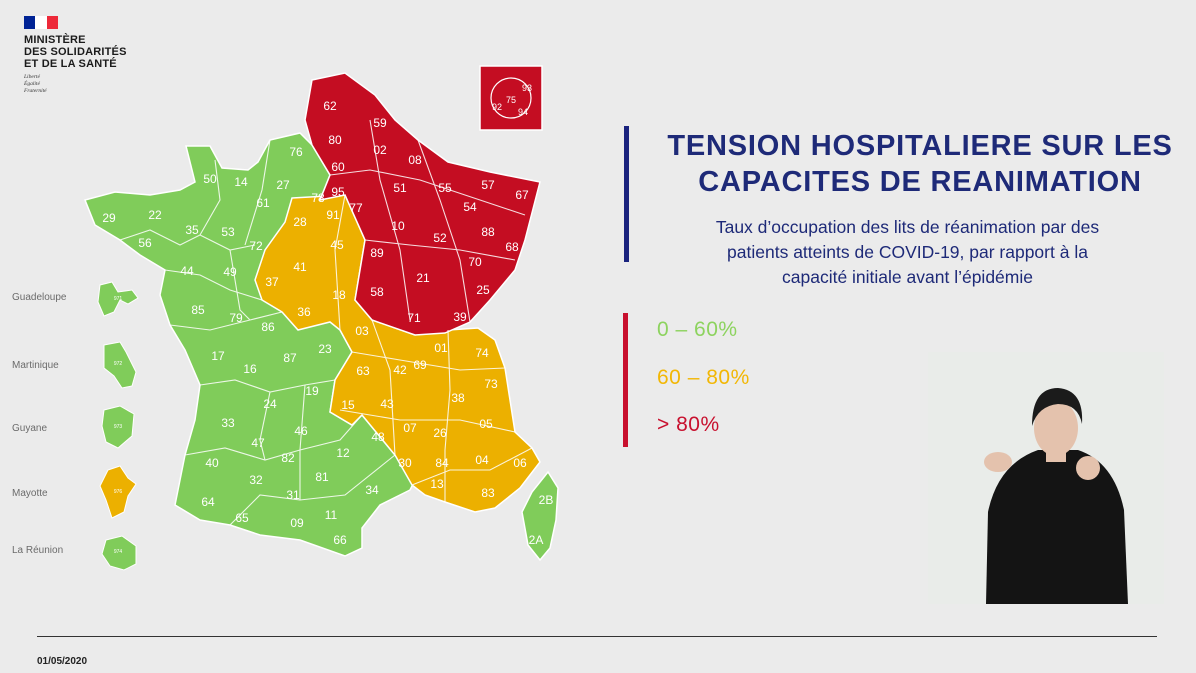  Describe the element at coordinates (377, 292) in the screenshot. I see `department-label-58: 58` at that location.